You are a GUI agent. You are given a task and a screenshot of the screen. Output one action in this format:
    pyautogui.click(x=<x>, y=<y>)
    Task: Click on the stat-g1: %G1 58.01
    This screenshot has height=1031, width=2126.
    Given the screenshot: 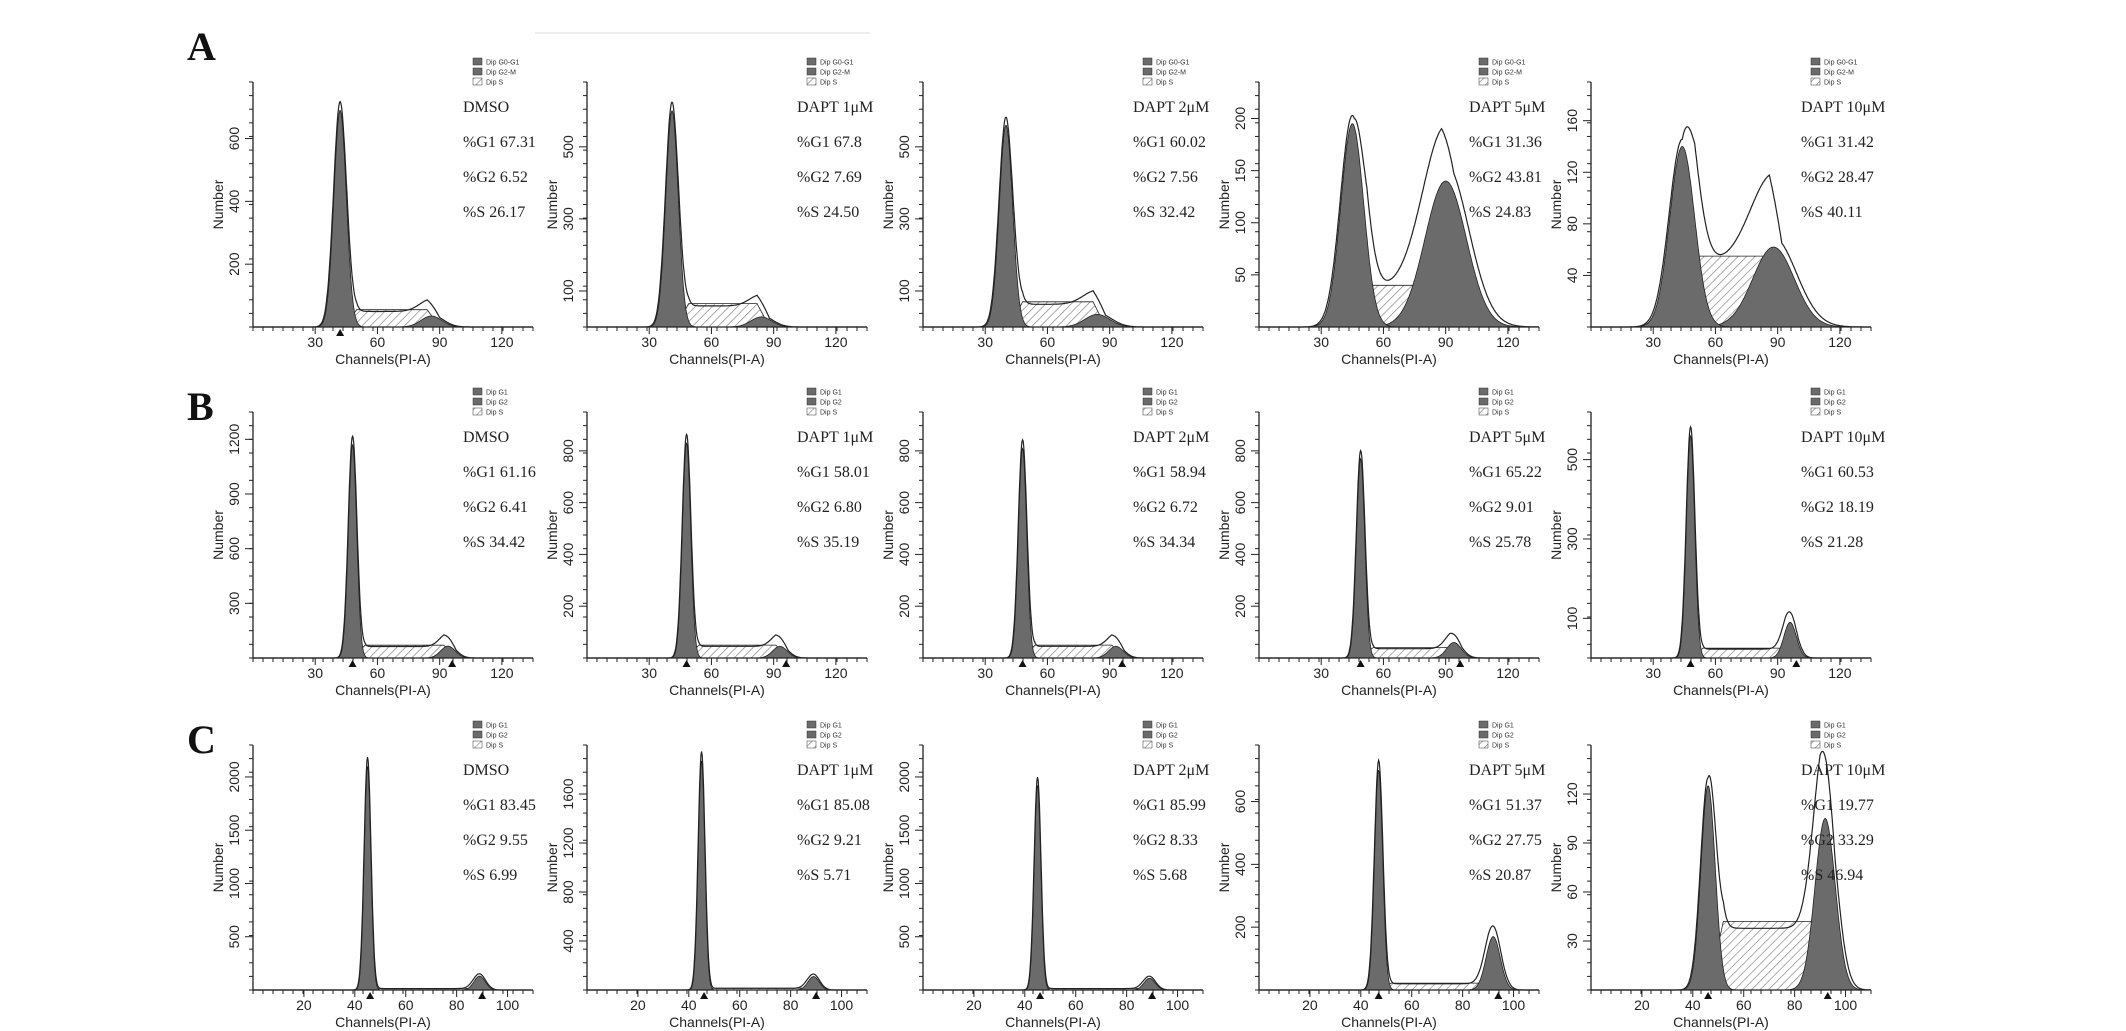 What is the action you would take?
    pyautogui.click(x=833, y=472)
    